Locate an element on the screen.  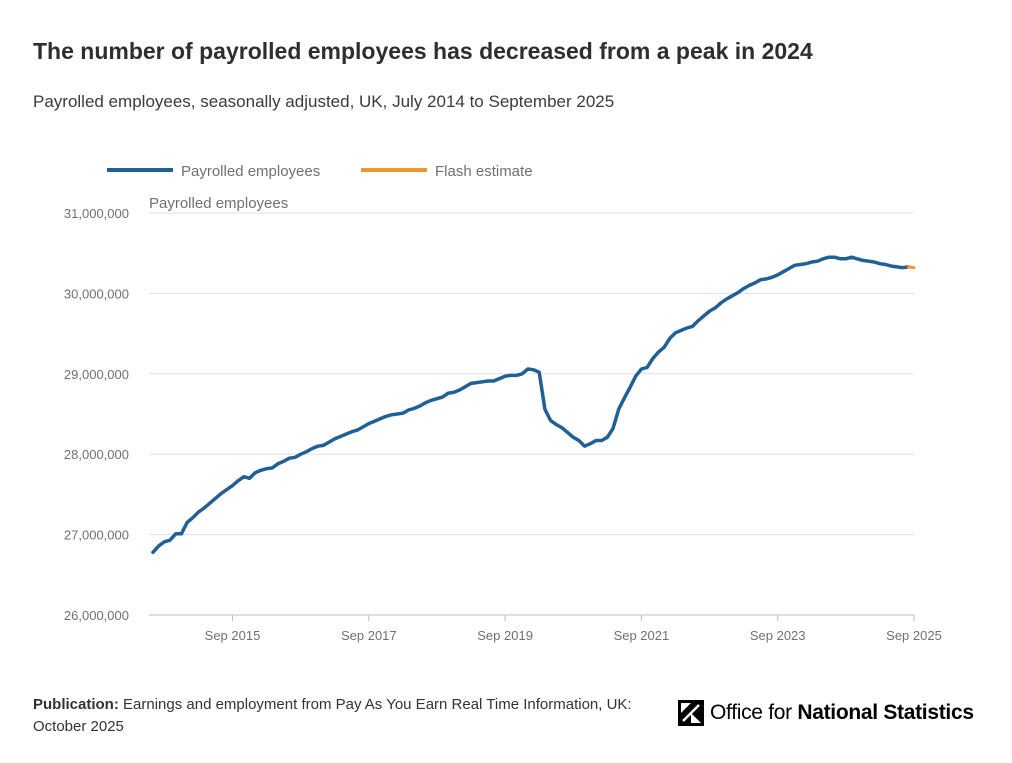
logo-prefix: Office for is located at coordinates (754, 712).